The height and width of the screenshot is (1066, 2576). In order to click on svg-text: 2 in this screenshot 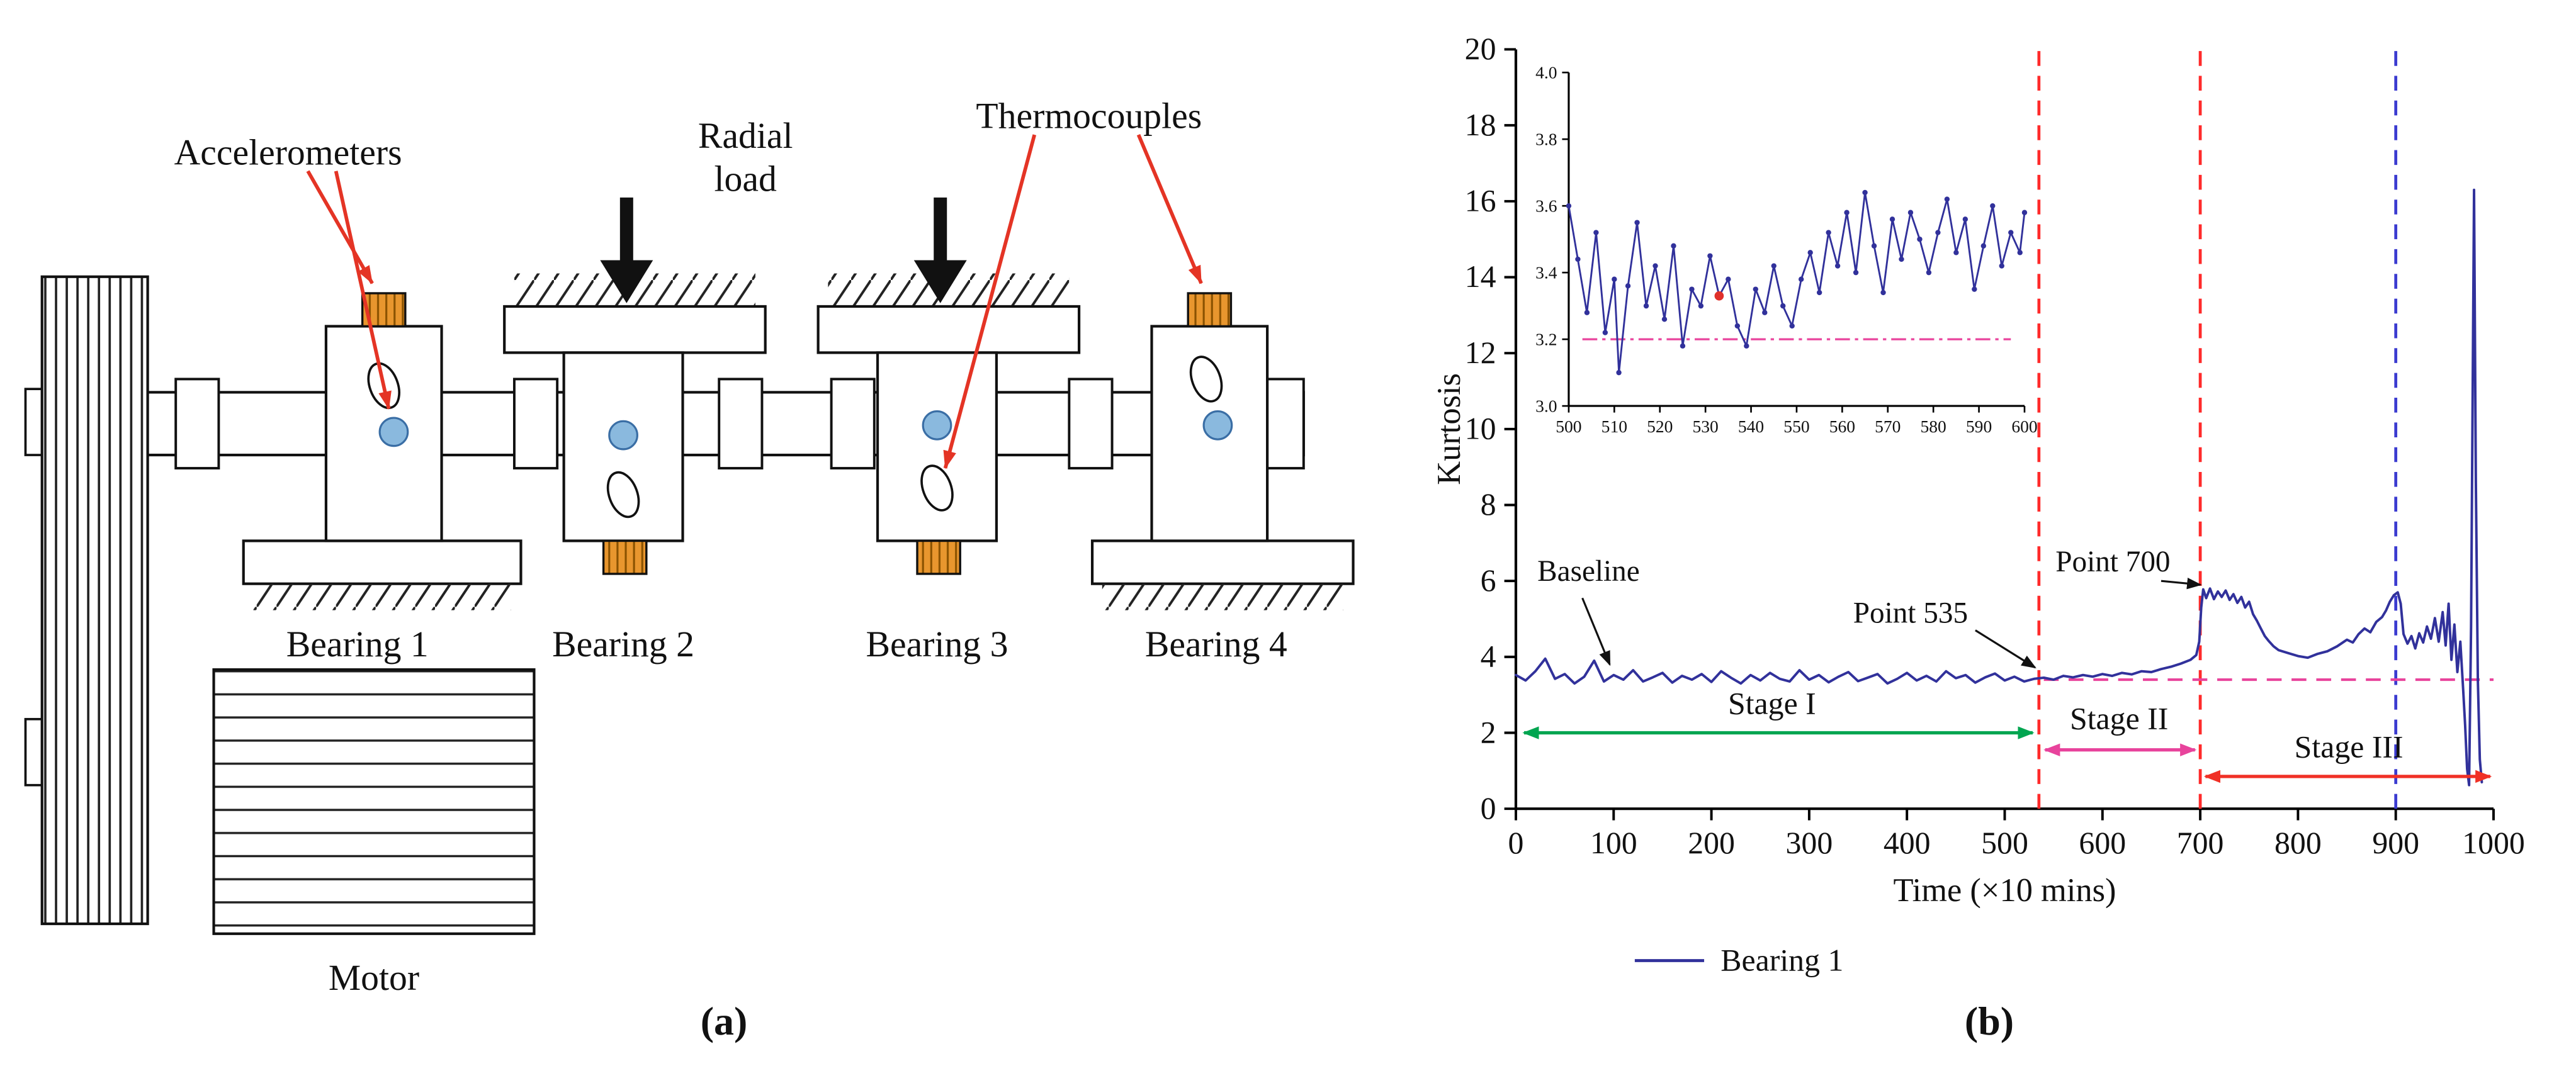, I will do `click(1488, 732)`.